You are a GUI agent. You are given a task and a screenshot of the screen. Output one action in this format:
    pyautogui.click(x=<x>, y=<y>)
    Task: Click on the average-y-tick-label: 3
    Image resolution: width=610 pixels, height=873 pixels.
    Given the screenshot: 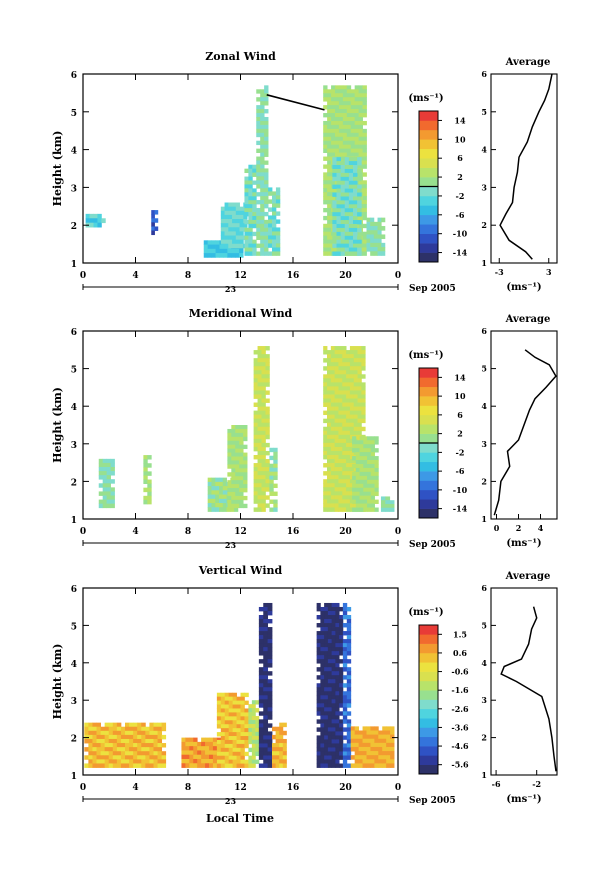 What is the action you would take?
    pyautogui.click(x=484, y=187)
    